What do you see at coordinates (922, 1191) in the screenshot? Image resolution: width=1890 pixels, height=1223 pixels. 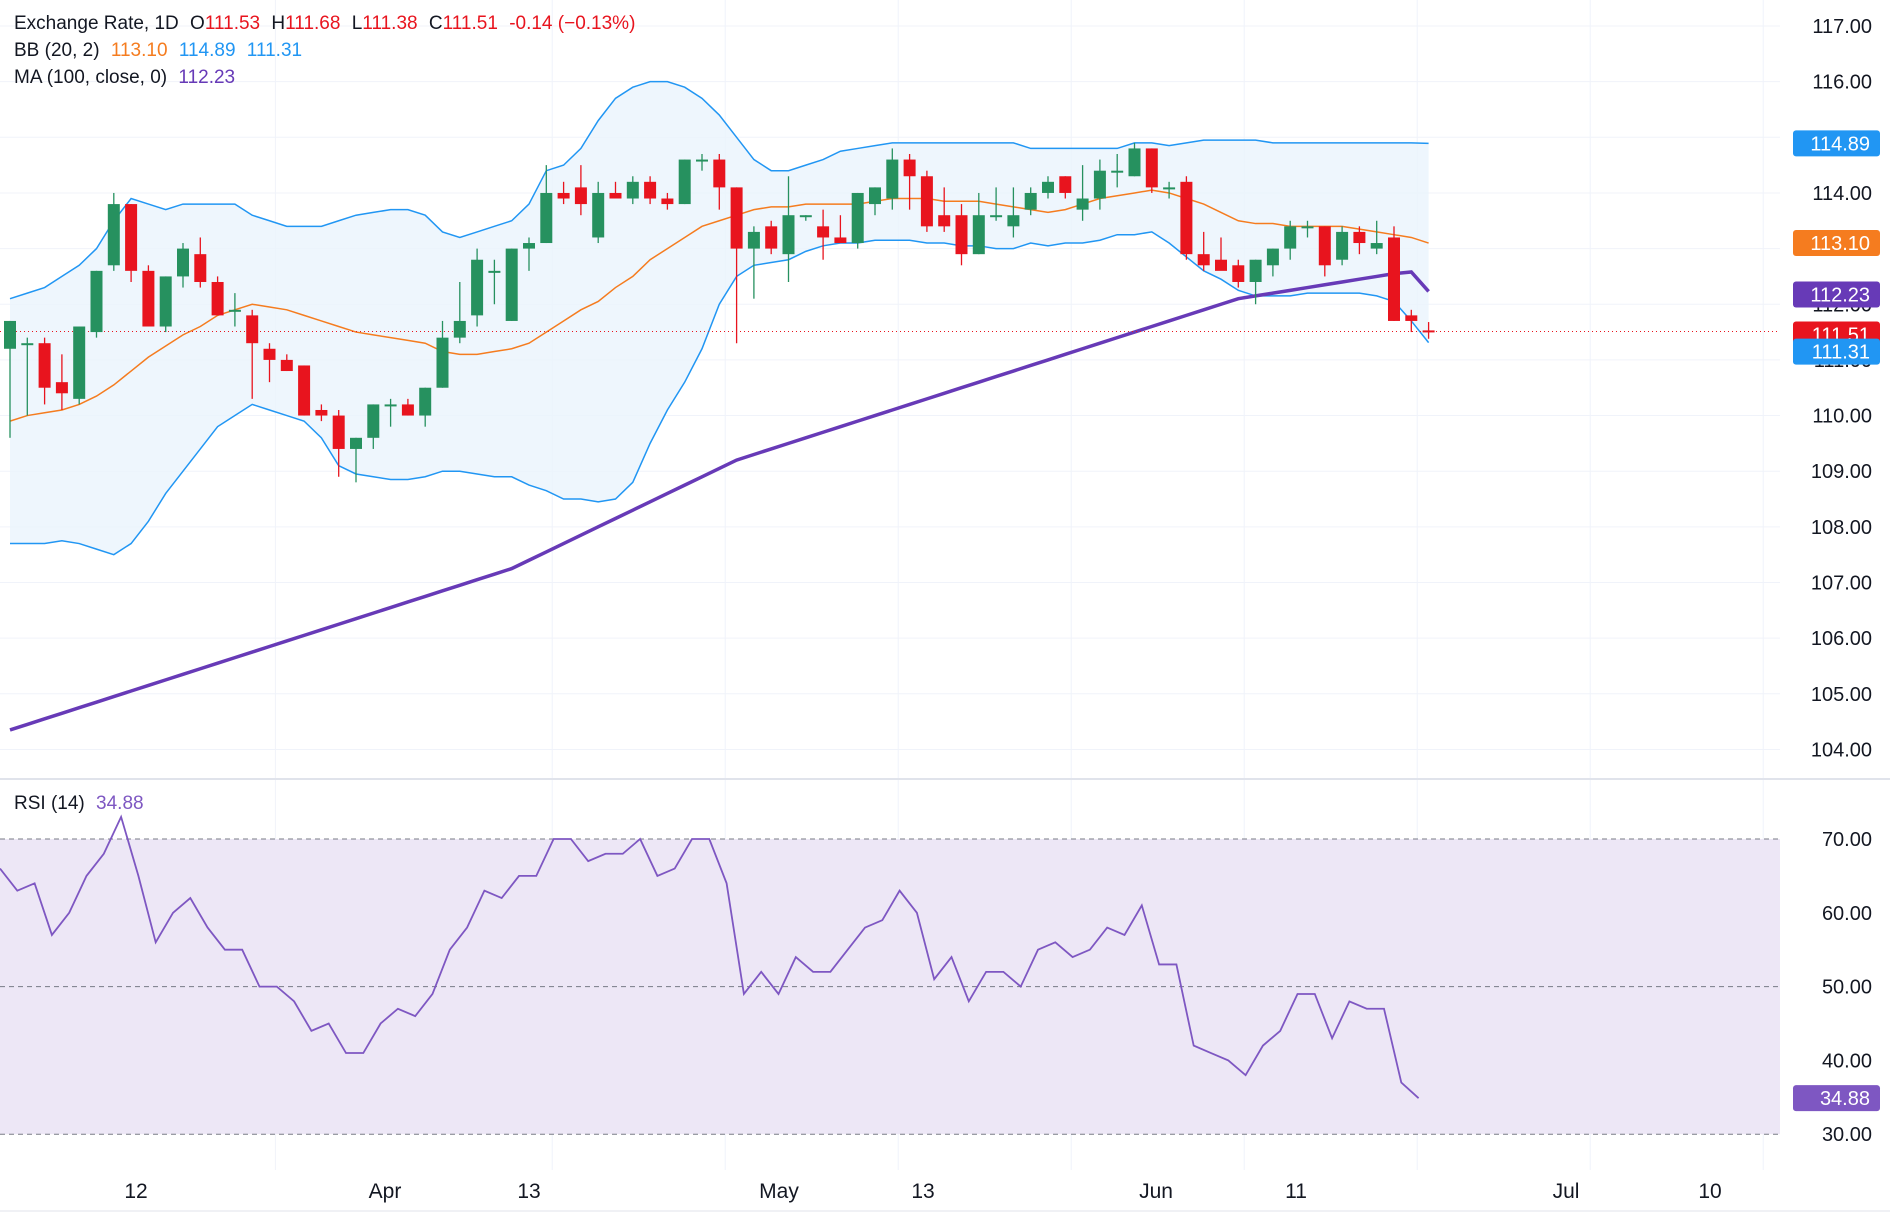 I see `time-axis: 12 Apr 13 May 13 Jun 11 Jul 10` at bounding box center [922, 1191].